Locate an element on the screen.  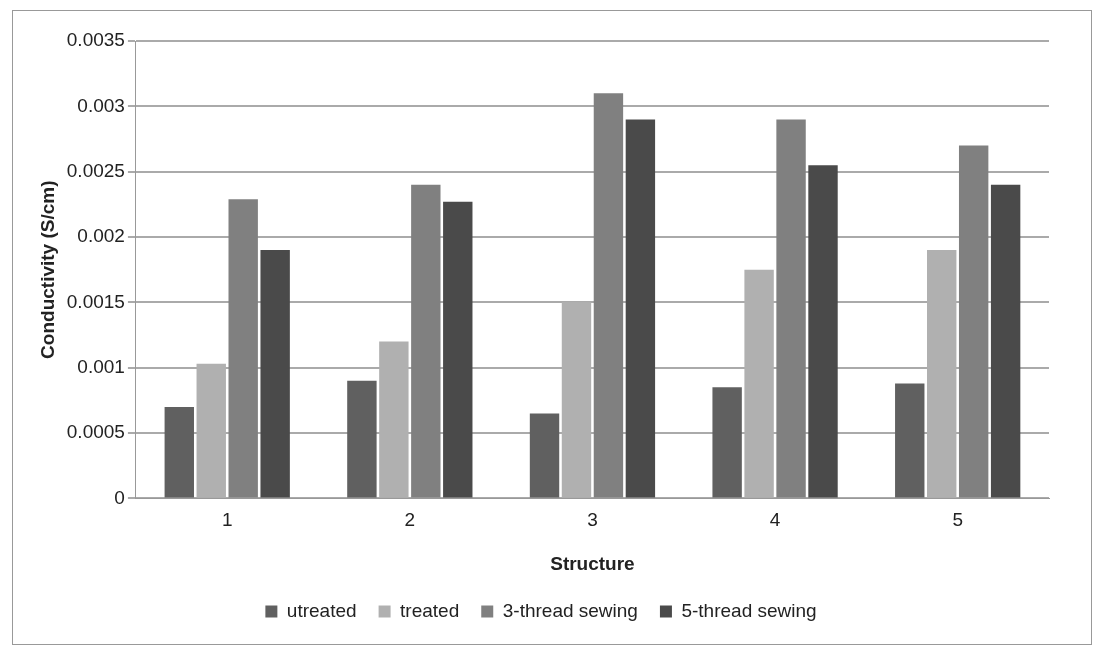
y-tick-label: 0.0035 is located at coordinates (95, 40).